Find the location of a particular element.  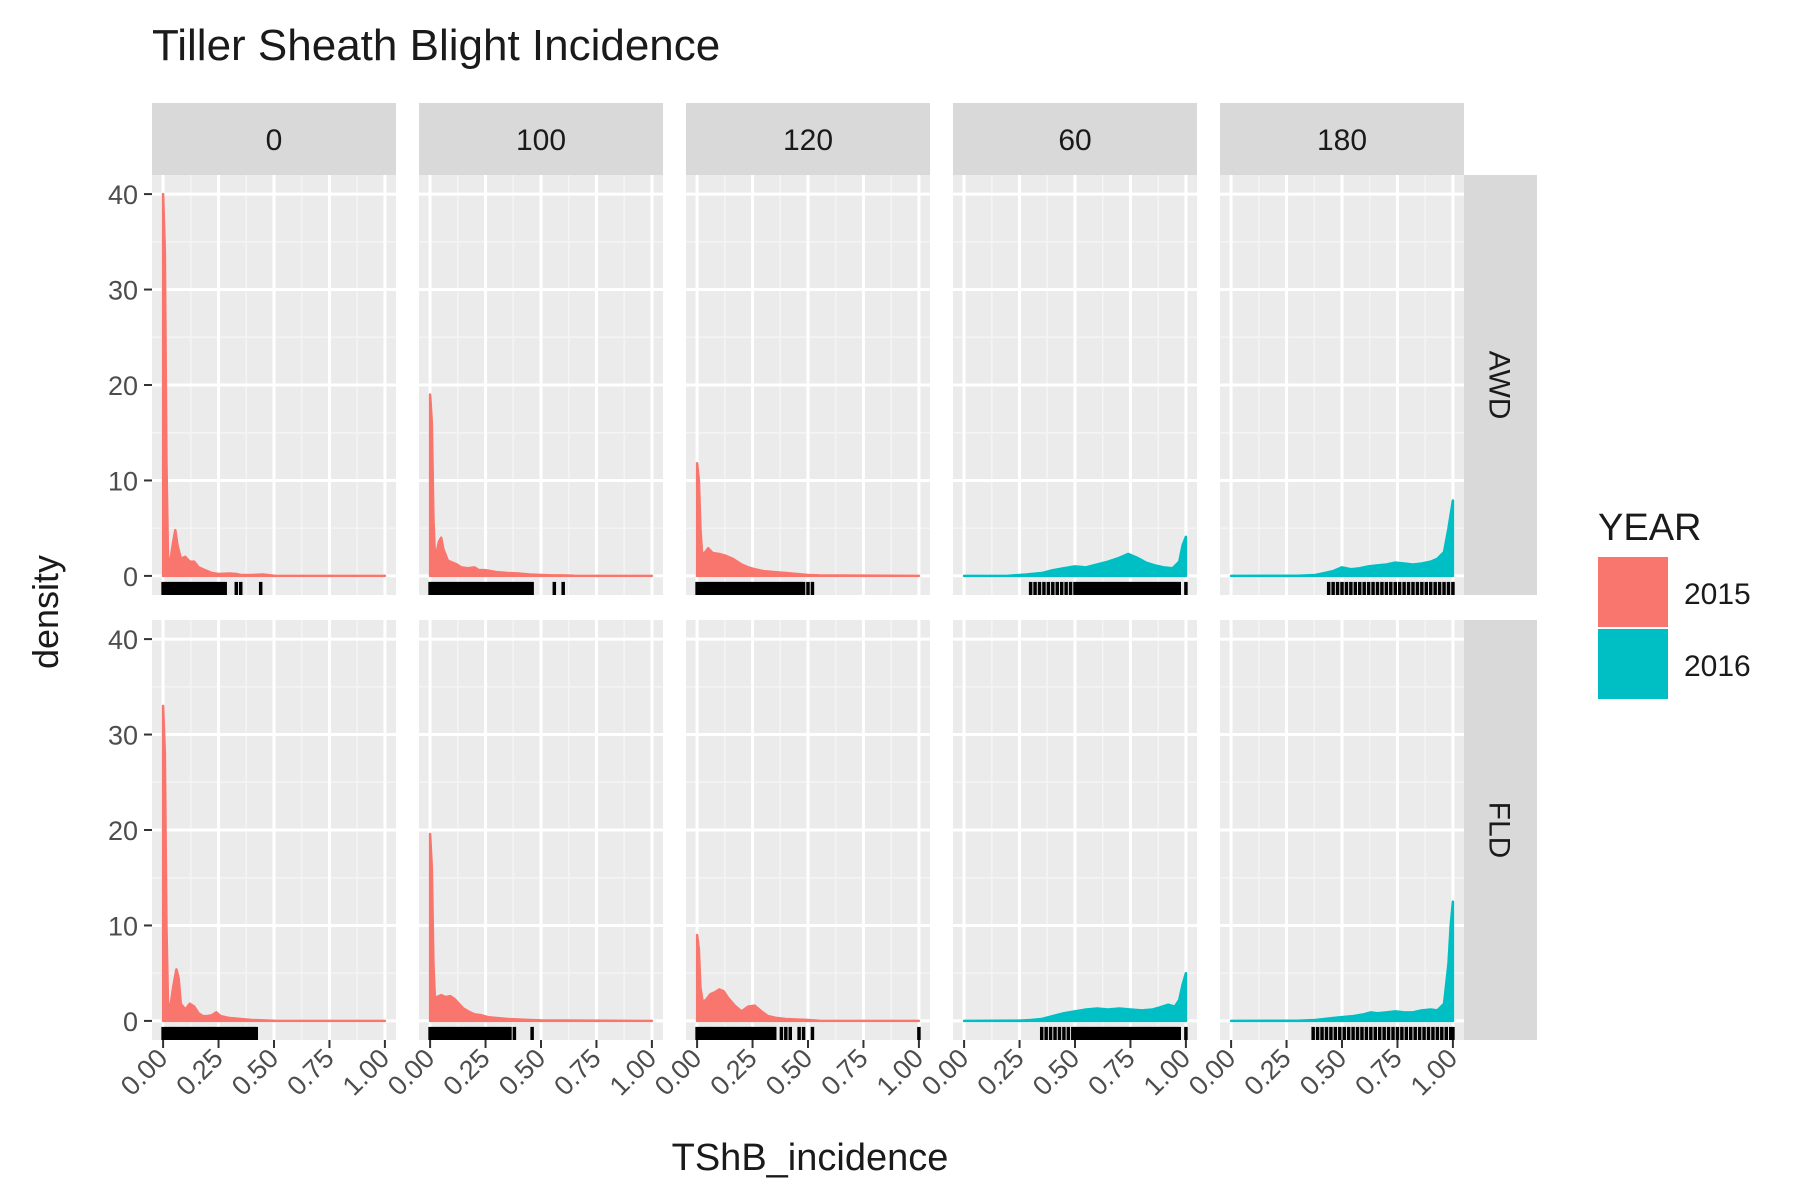

facet-strip-row-AWD: AWD is located at coordinates (1500, 385).